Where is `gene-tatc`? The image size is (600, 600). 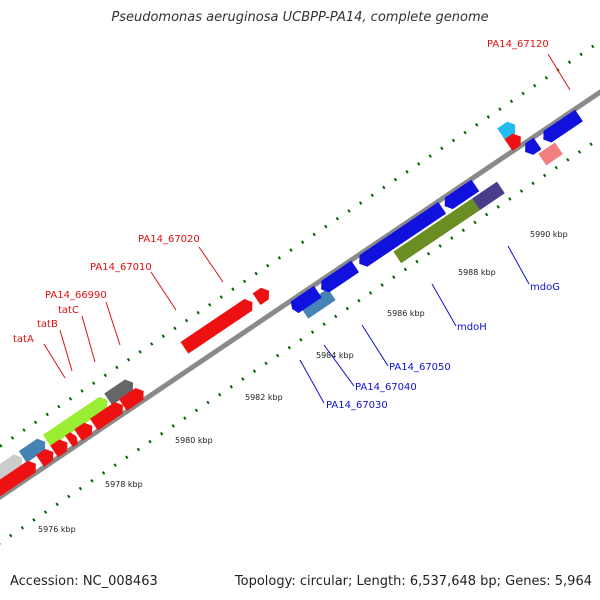 gene-tatc is located at coordinates (76, 420).